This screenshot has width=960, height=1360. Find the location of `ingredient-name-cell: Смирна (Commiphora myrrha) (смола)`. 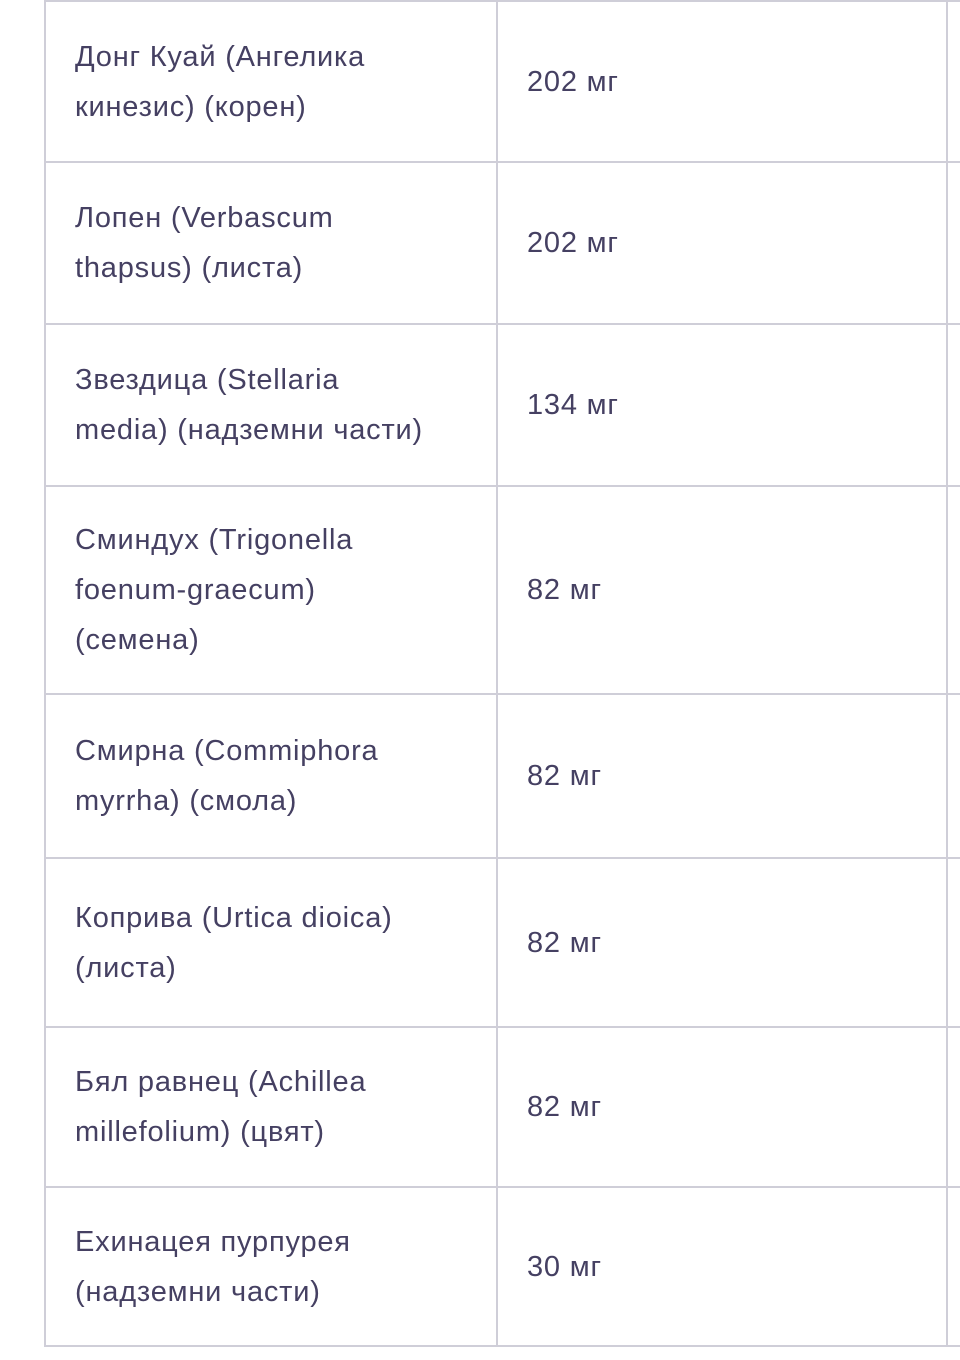

ingredient-name-cell: Смирна (Commiphora myrrha) (смола) is located at coordinates (272, 777).